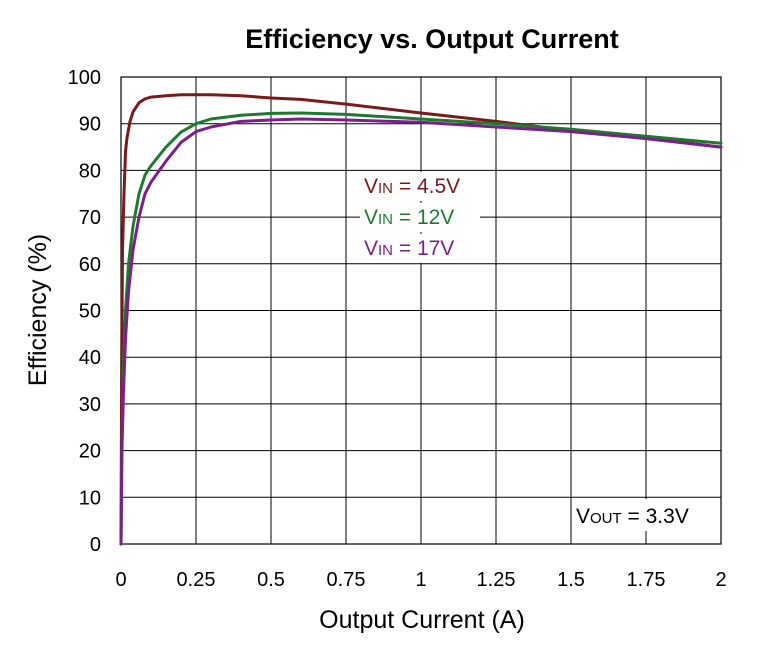  I want to click on annotation-background, so click(644, 515).